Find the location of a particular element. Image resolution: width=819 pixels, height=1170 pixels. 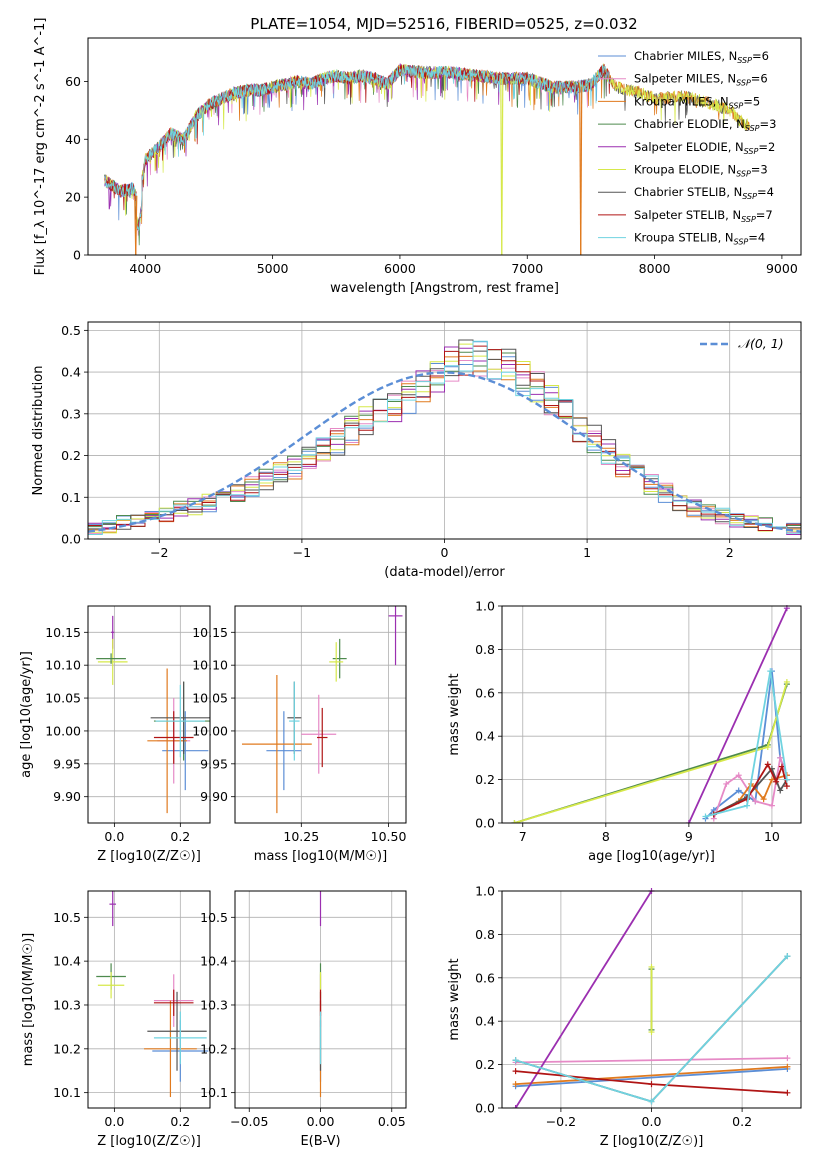

y-tick-label: 0.0 is located at coordinates (485, 1108).